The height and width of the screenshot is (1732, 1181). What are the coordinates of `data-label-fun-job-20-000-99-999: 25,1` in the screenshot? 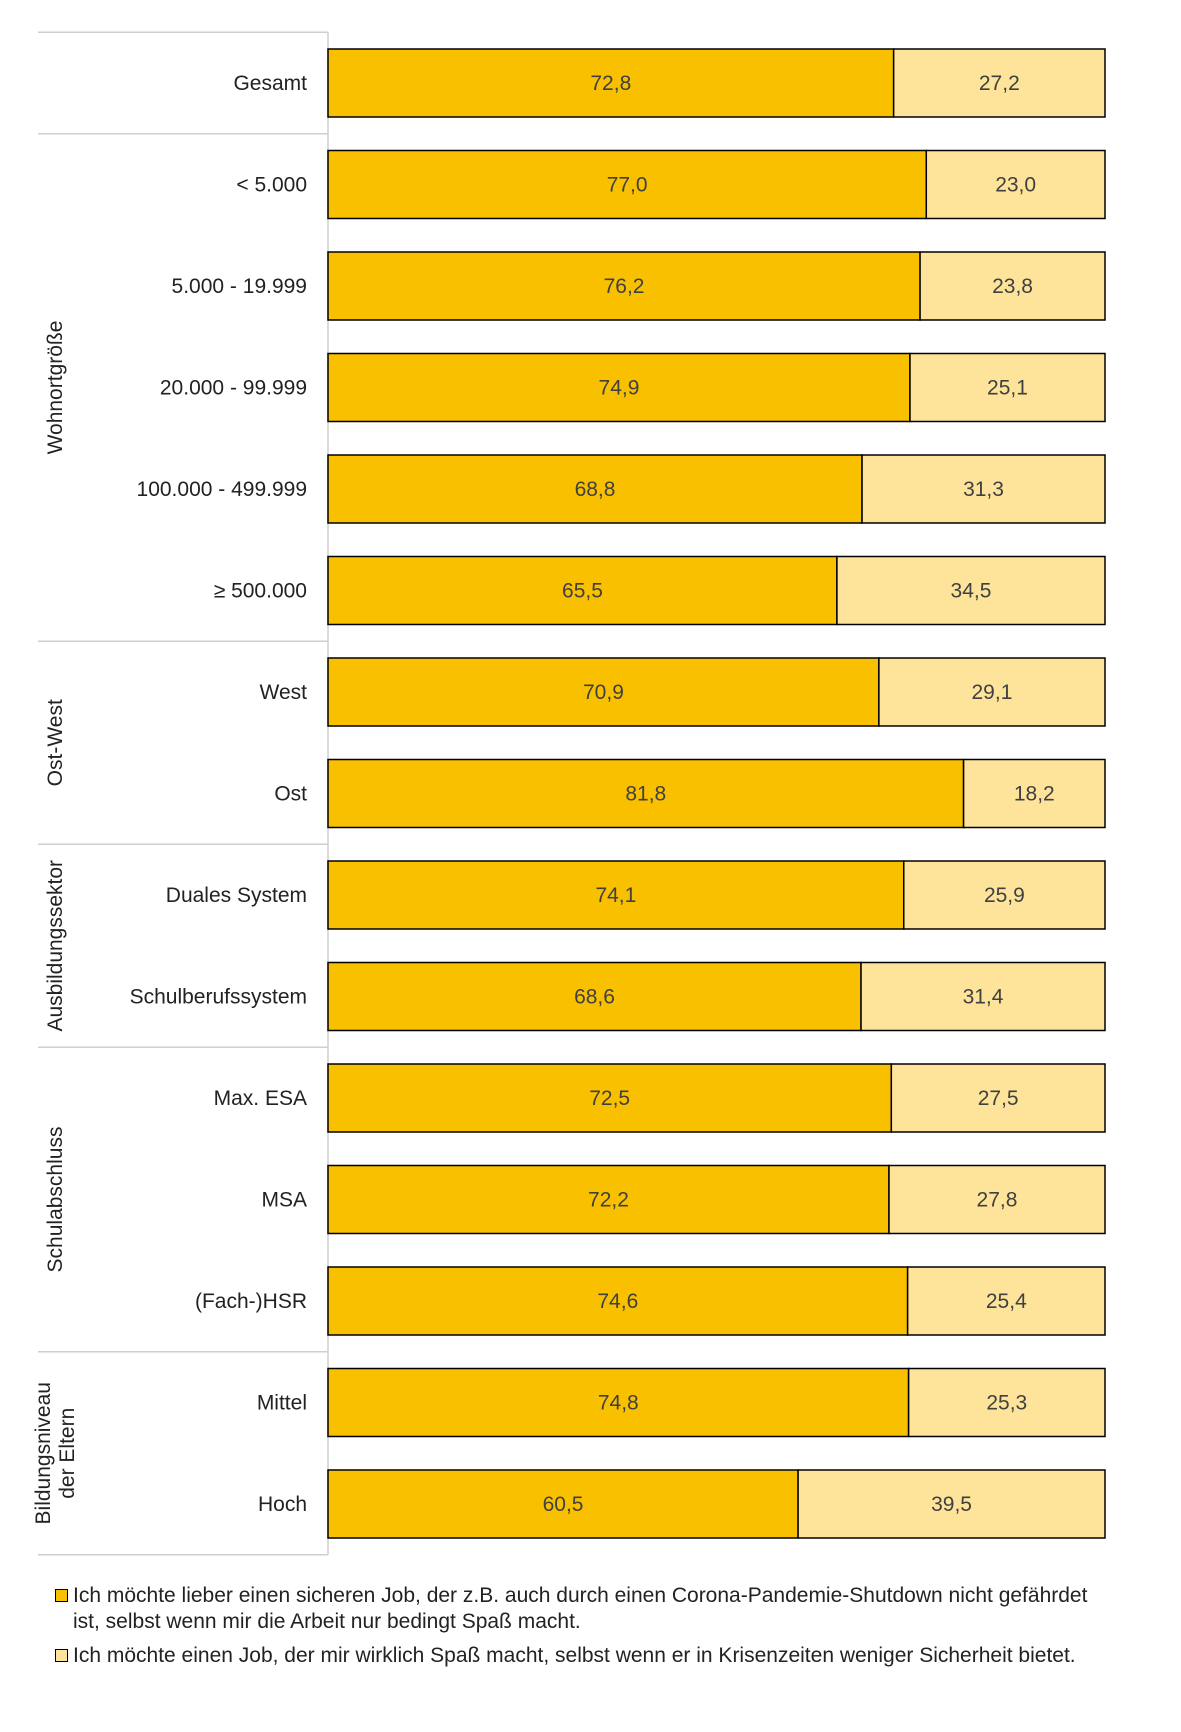 It's located at (1007, 388).